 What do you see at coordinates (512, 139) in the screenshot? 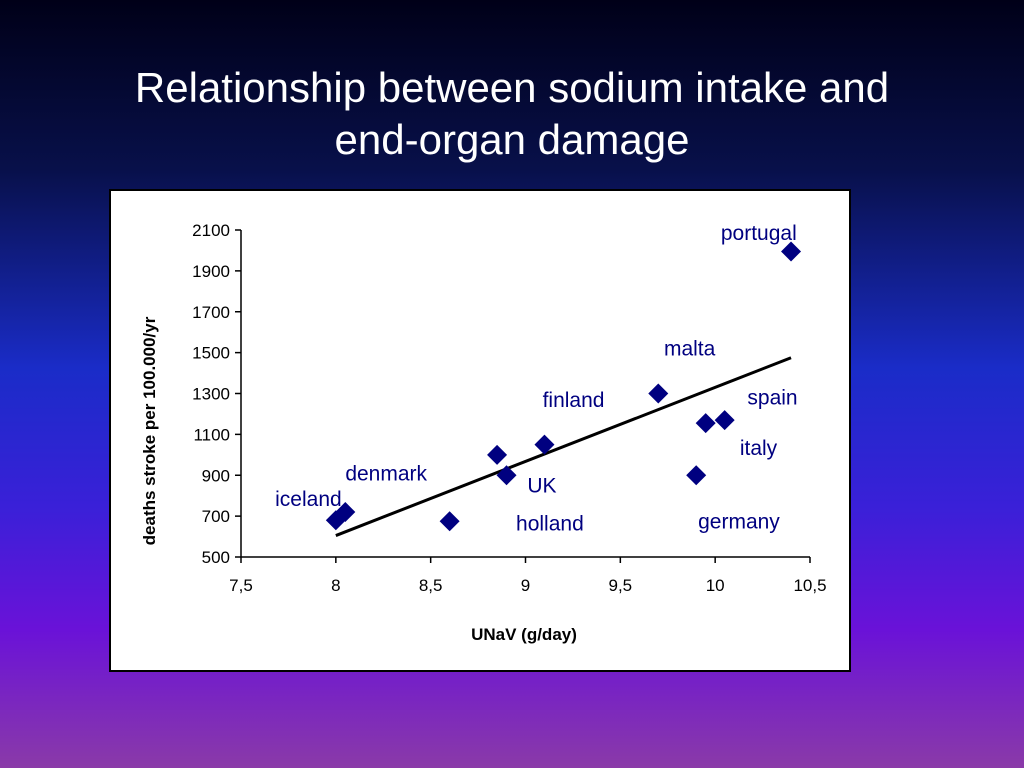
I see `slide-title-line-2: end-organ damage` at bounding box center [512, 139].